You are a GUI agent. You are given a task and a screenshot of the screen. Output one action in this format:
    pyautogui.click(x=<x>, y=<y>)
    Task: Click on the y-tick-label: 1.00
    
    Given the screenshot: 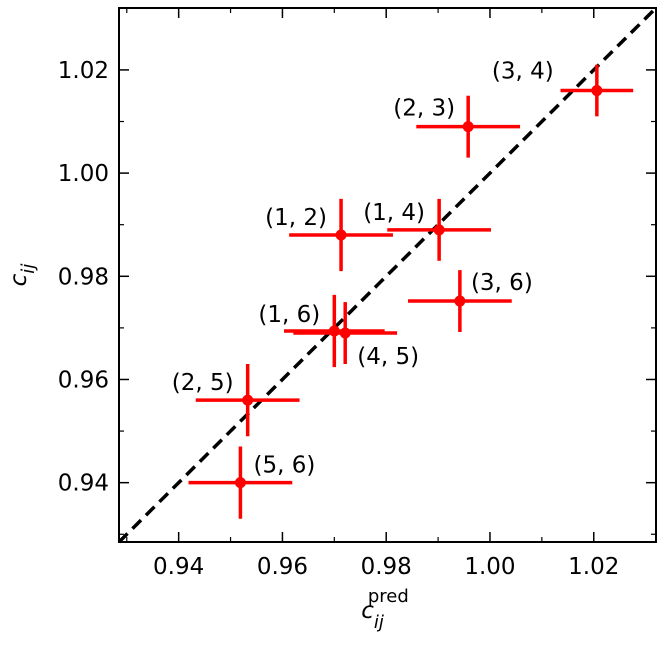 What is the action you would take?
    pyautogui.click(x=83, y=174)
    